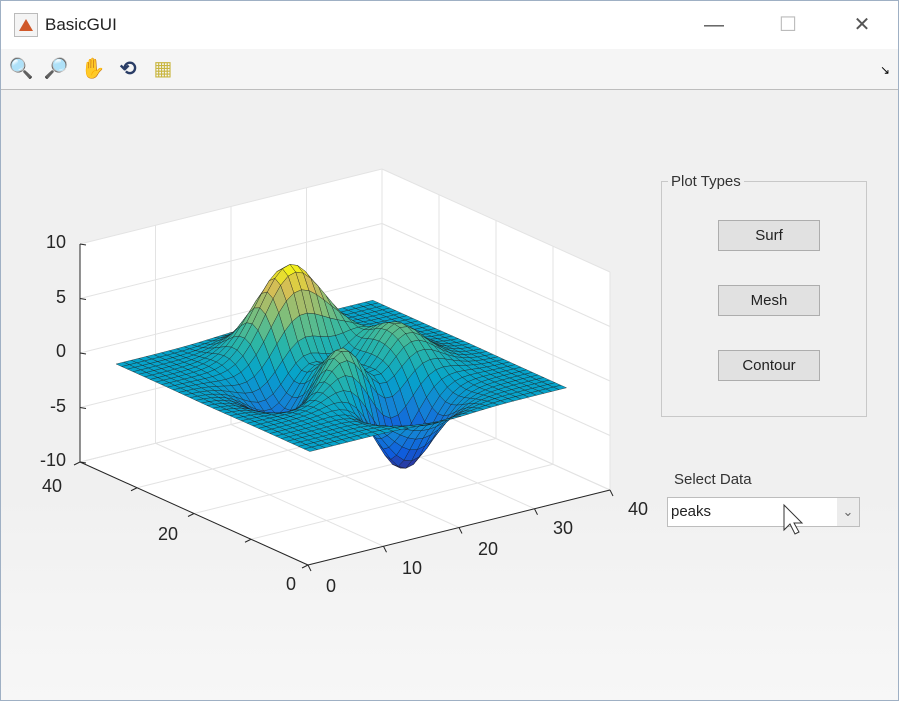  I want to click on select-data-label: Select Data, so click(713, 479).